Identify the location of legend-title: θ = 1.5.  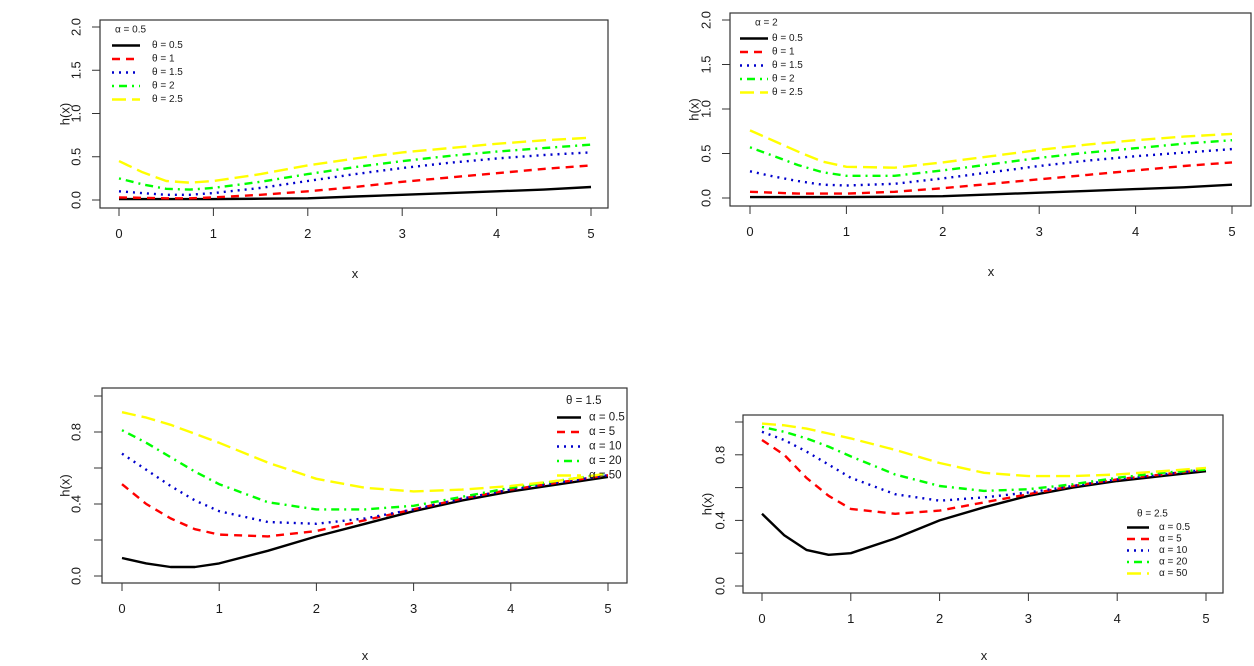
(584, 401).